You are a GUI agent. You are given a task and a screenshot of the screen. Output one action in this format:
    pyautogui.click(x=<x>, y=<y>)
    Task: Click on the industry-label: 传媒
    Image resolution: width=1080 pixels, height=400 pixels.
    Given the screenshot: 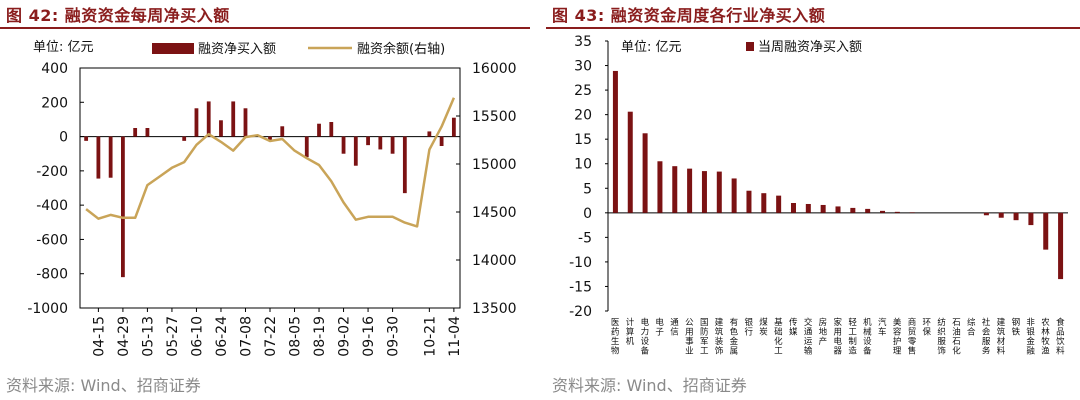 What is the action you would take?
    pyautogui.click(x=793, y=327)
    